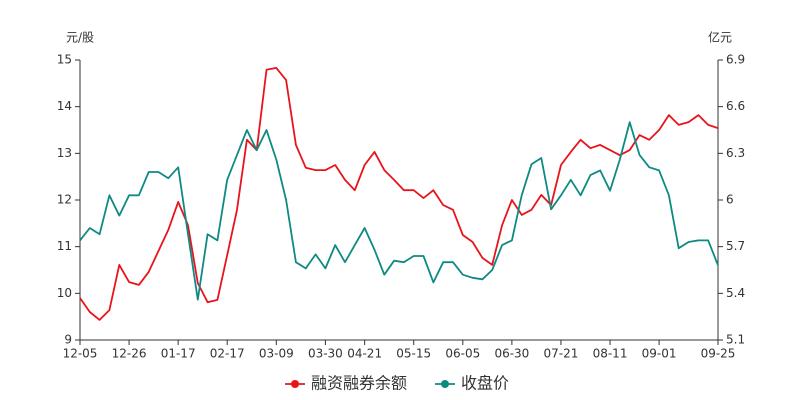 This screenshot has height=400, width=800. What do you see at coordinates (178, 354) in the screenshot?
I see `x-tick-label: 01-17` at bounding box center [178, 354].